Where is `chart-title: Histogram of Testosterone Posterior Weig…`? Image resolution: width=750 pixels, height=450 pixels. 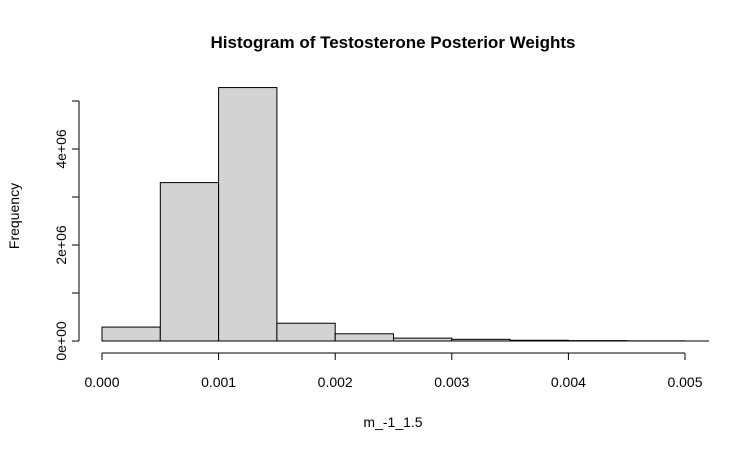 chart-title: Histogram of Testosterone Posterior Weig… is located at coordinates (393, 42).